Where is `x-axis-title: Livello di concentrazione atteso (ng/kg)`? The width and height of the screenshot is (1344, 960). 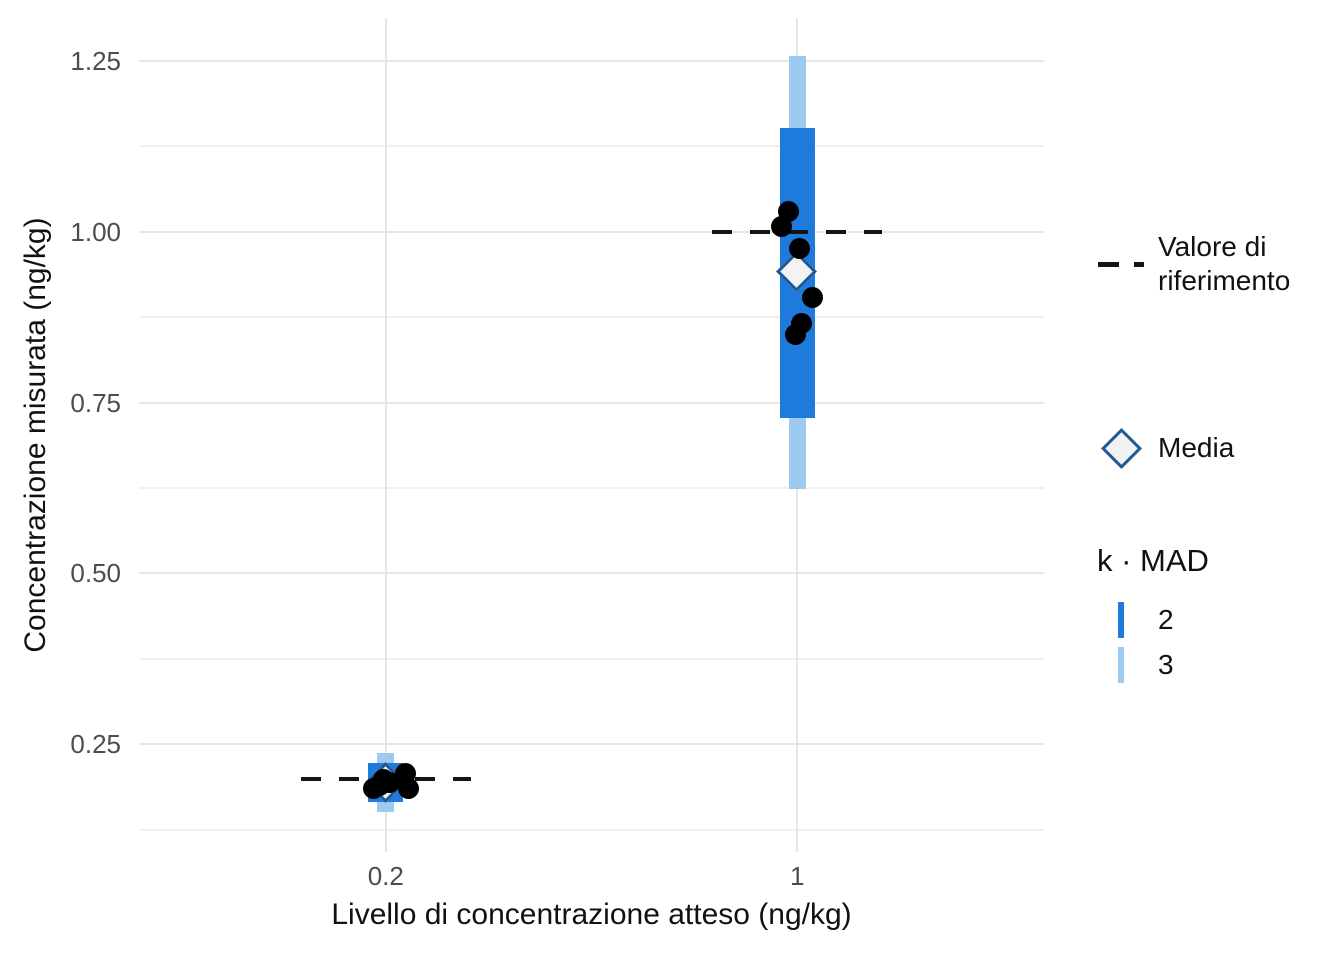
x-axis-title: Livello di concentrazione atteso (ng/kg) is located at coordinates (591, 914).